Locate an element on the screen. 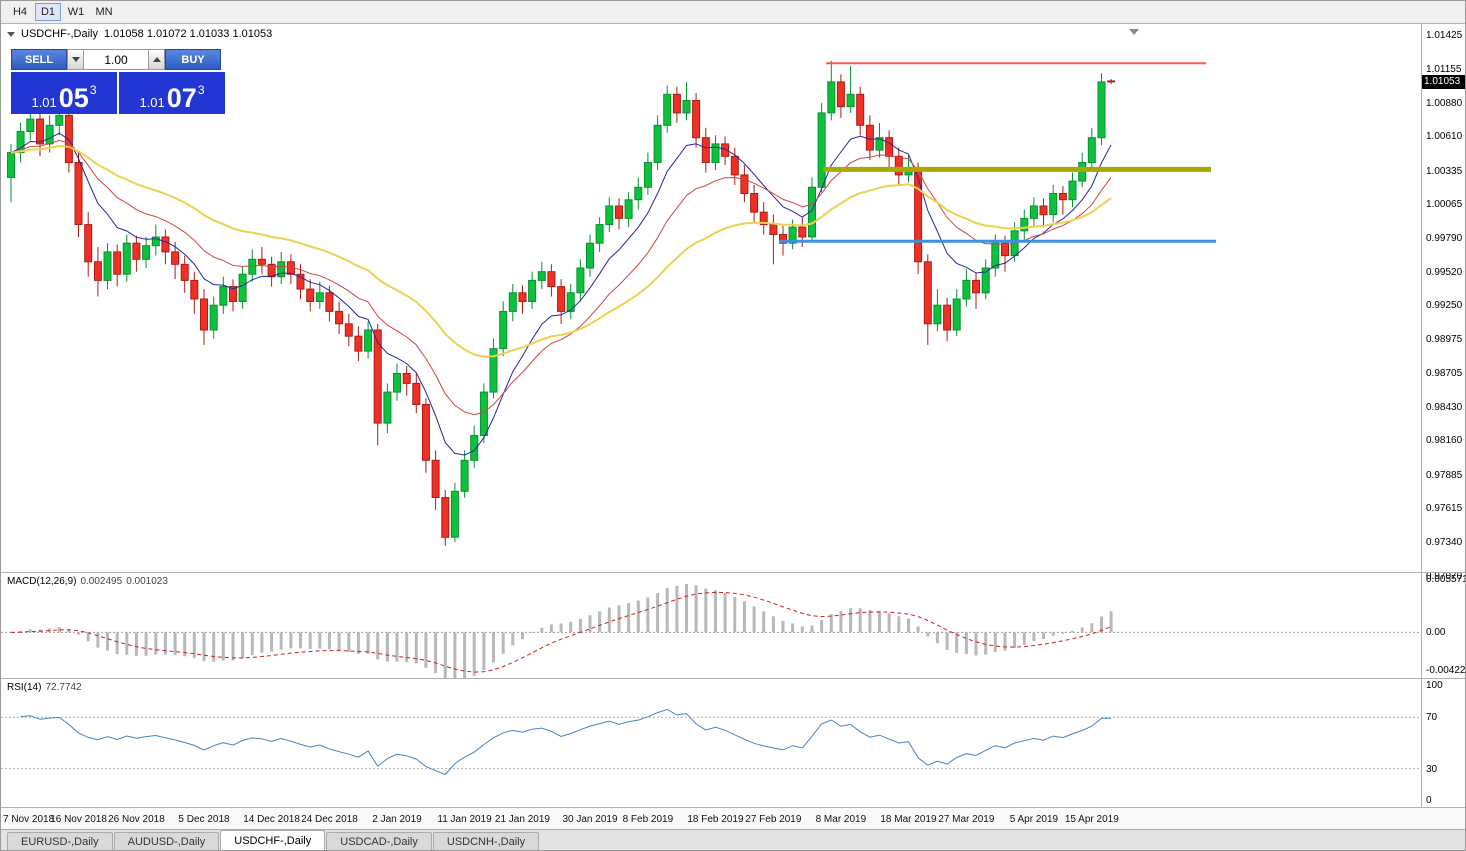  volume-input is located at coordinates (116, 59).